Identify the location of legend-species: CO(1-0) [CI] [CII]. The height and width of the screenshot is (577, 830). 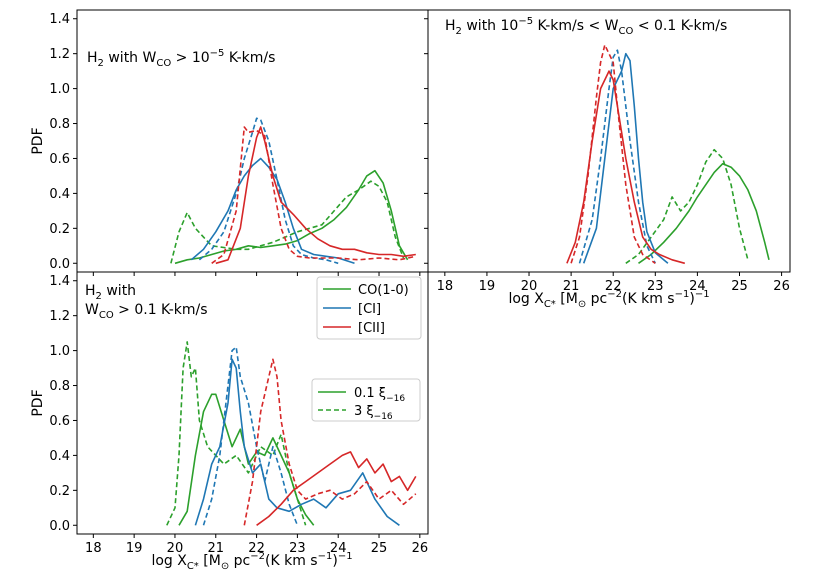
(369, 308).